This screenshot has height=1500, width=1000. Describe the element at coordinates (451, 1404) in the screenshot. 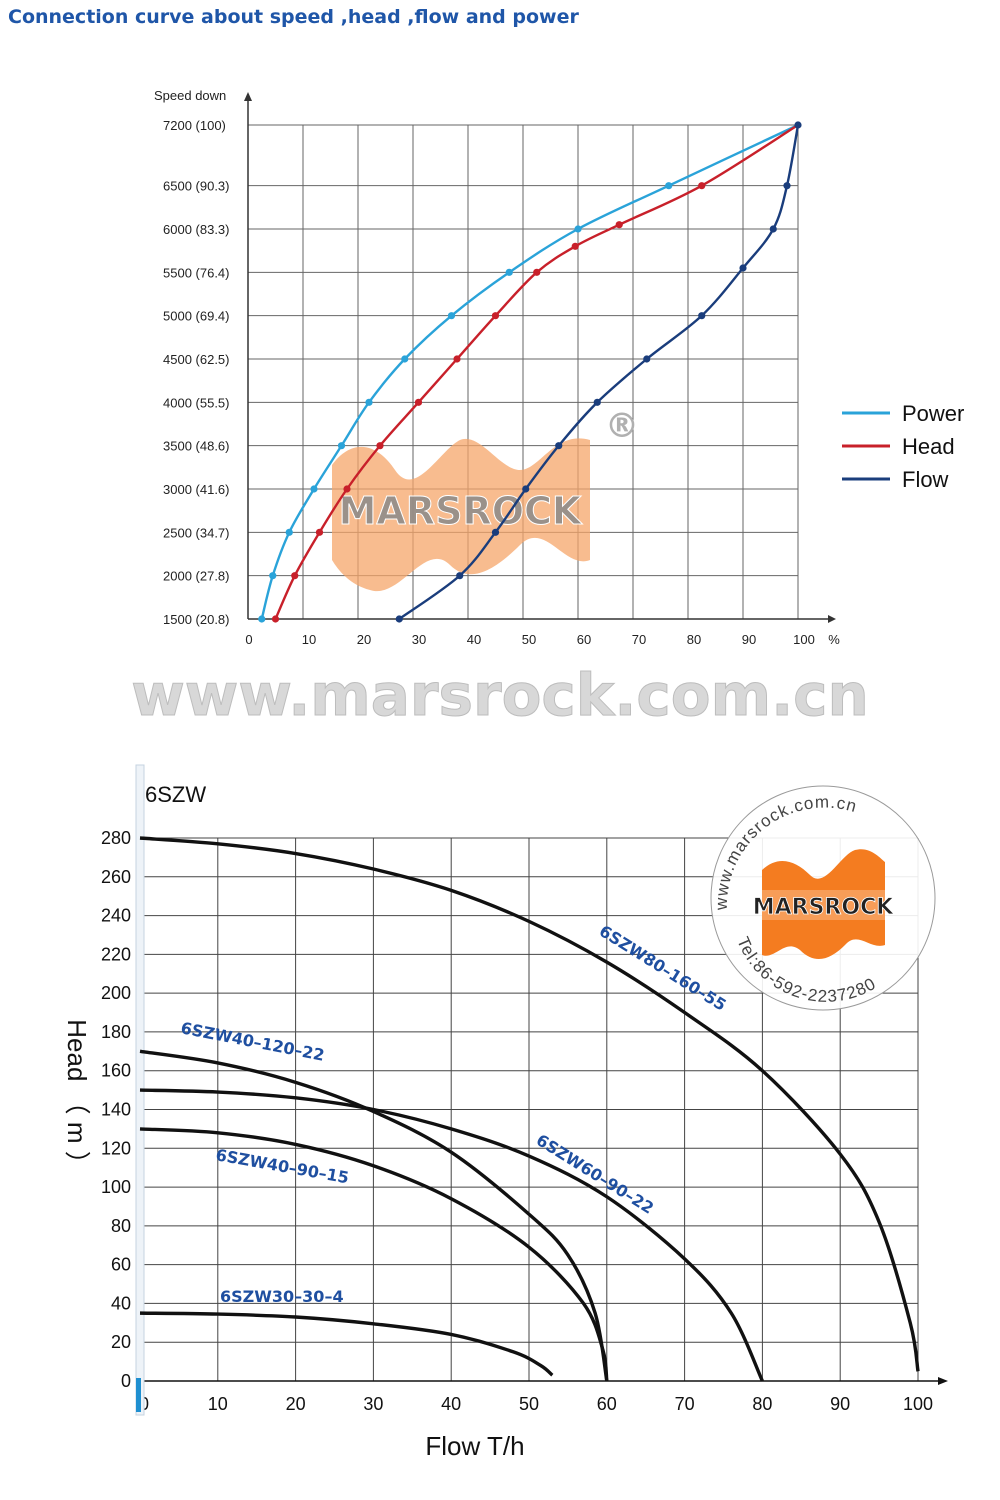

I see `chart2-x-tick-label: 40` at that location.